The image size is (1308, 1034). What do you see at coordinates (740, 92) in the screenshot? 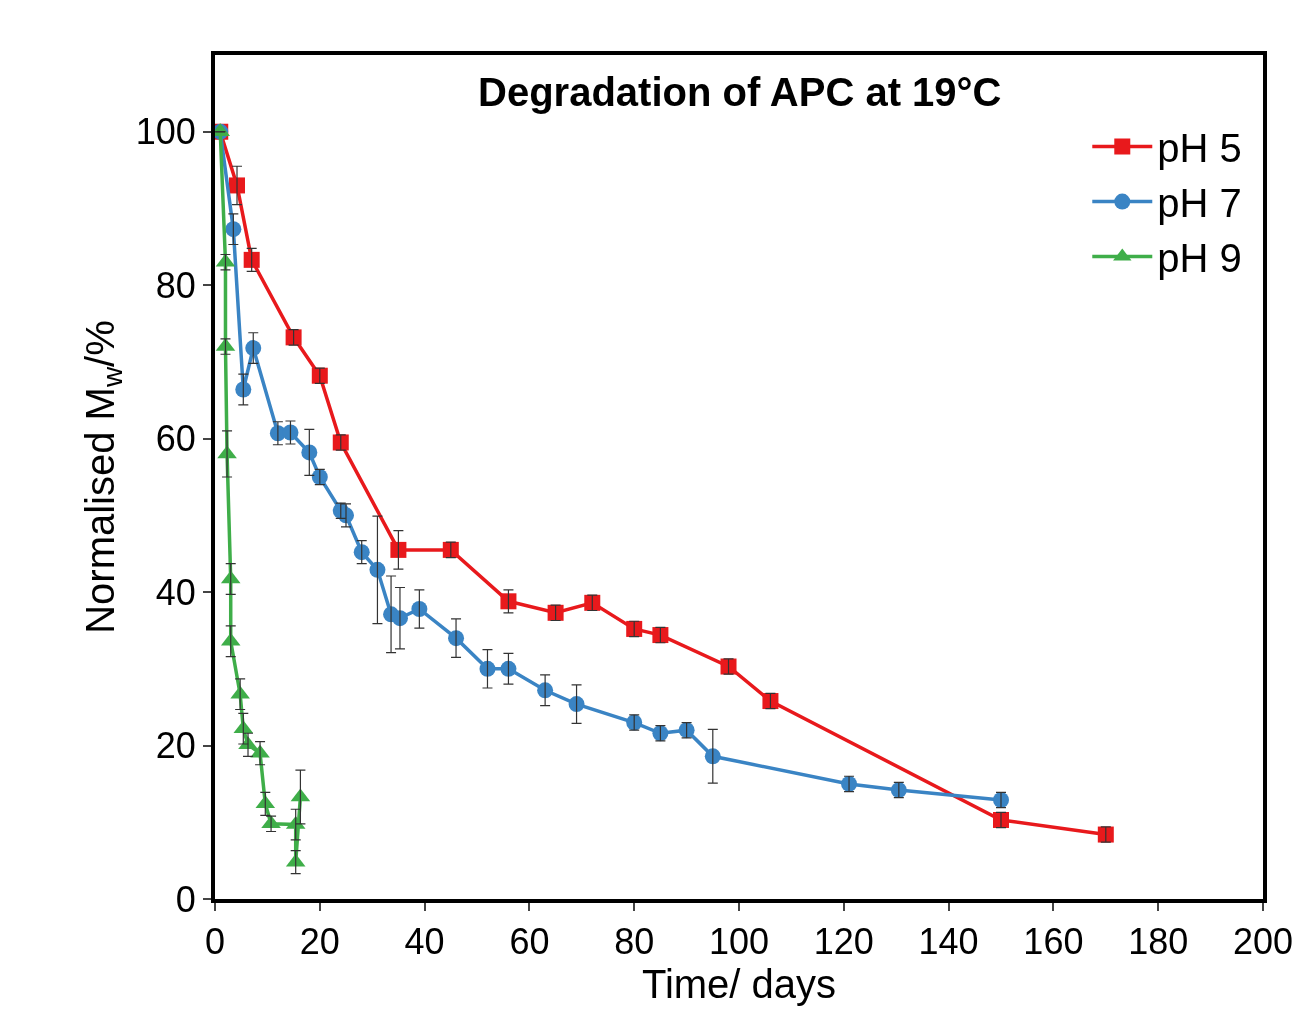
I see `chart-title: Degradation of APC at 19°C` at bounding box center [740, 92].